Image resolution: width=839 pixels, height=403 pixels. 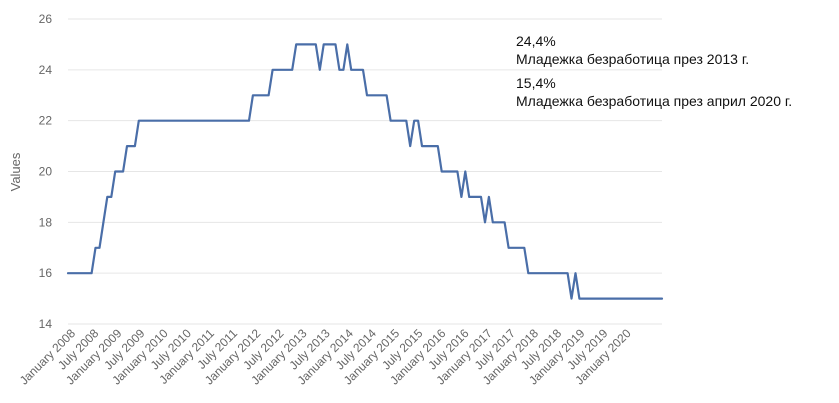 What do you see at coordinates (46, 19) in the screenshot?
I see `y-tick-label: 26` at bounding box center [46, 19].